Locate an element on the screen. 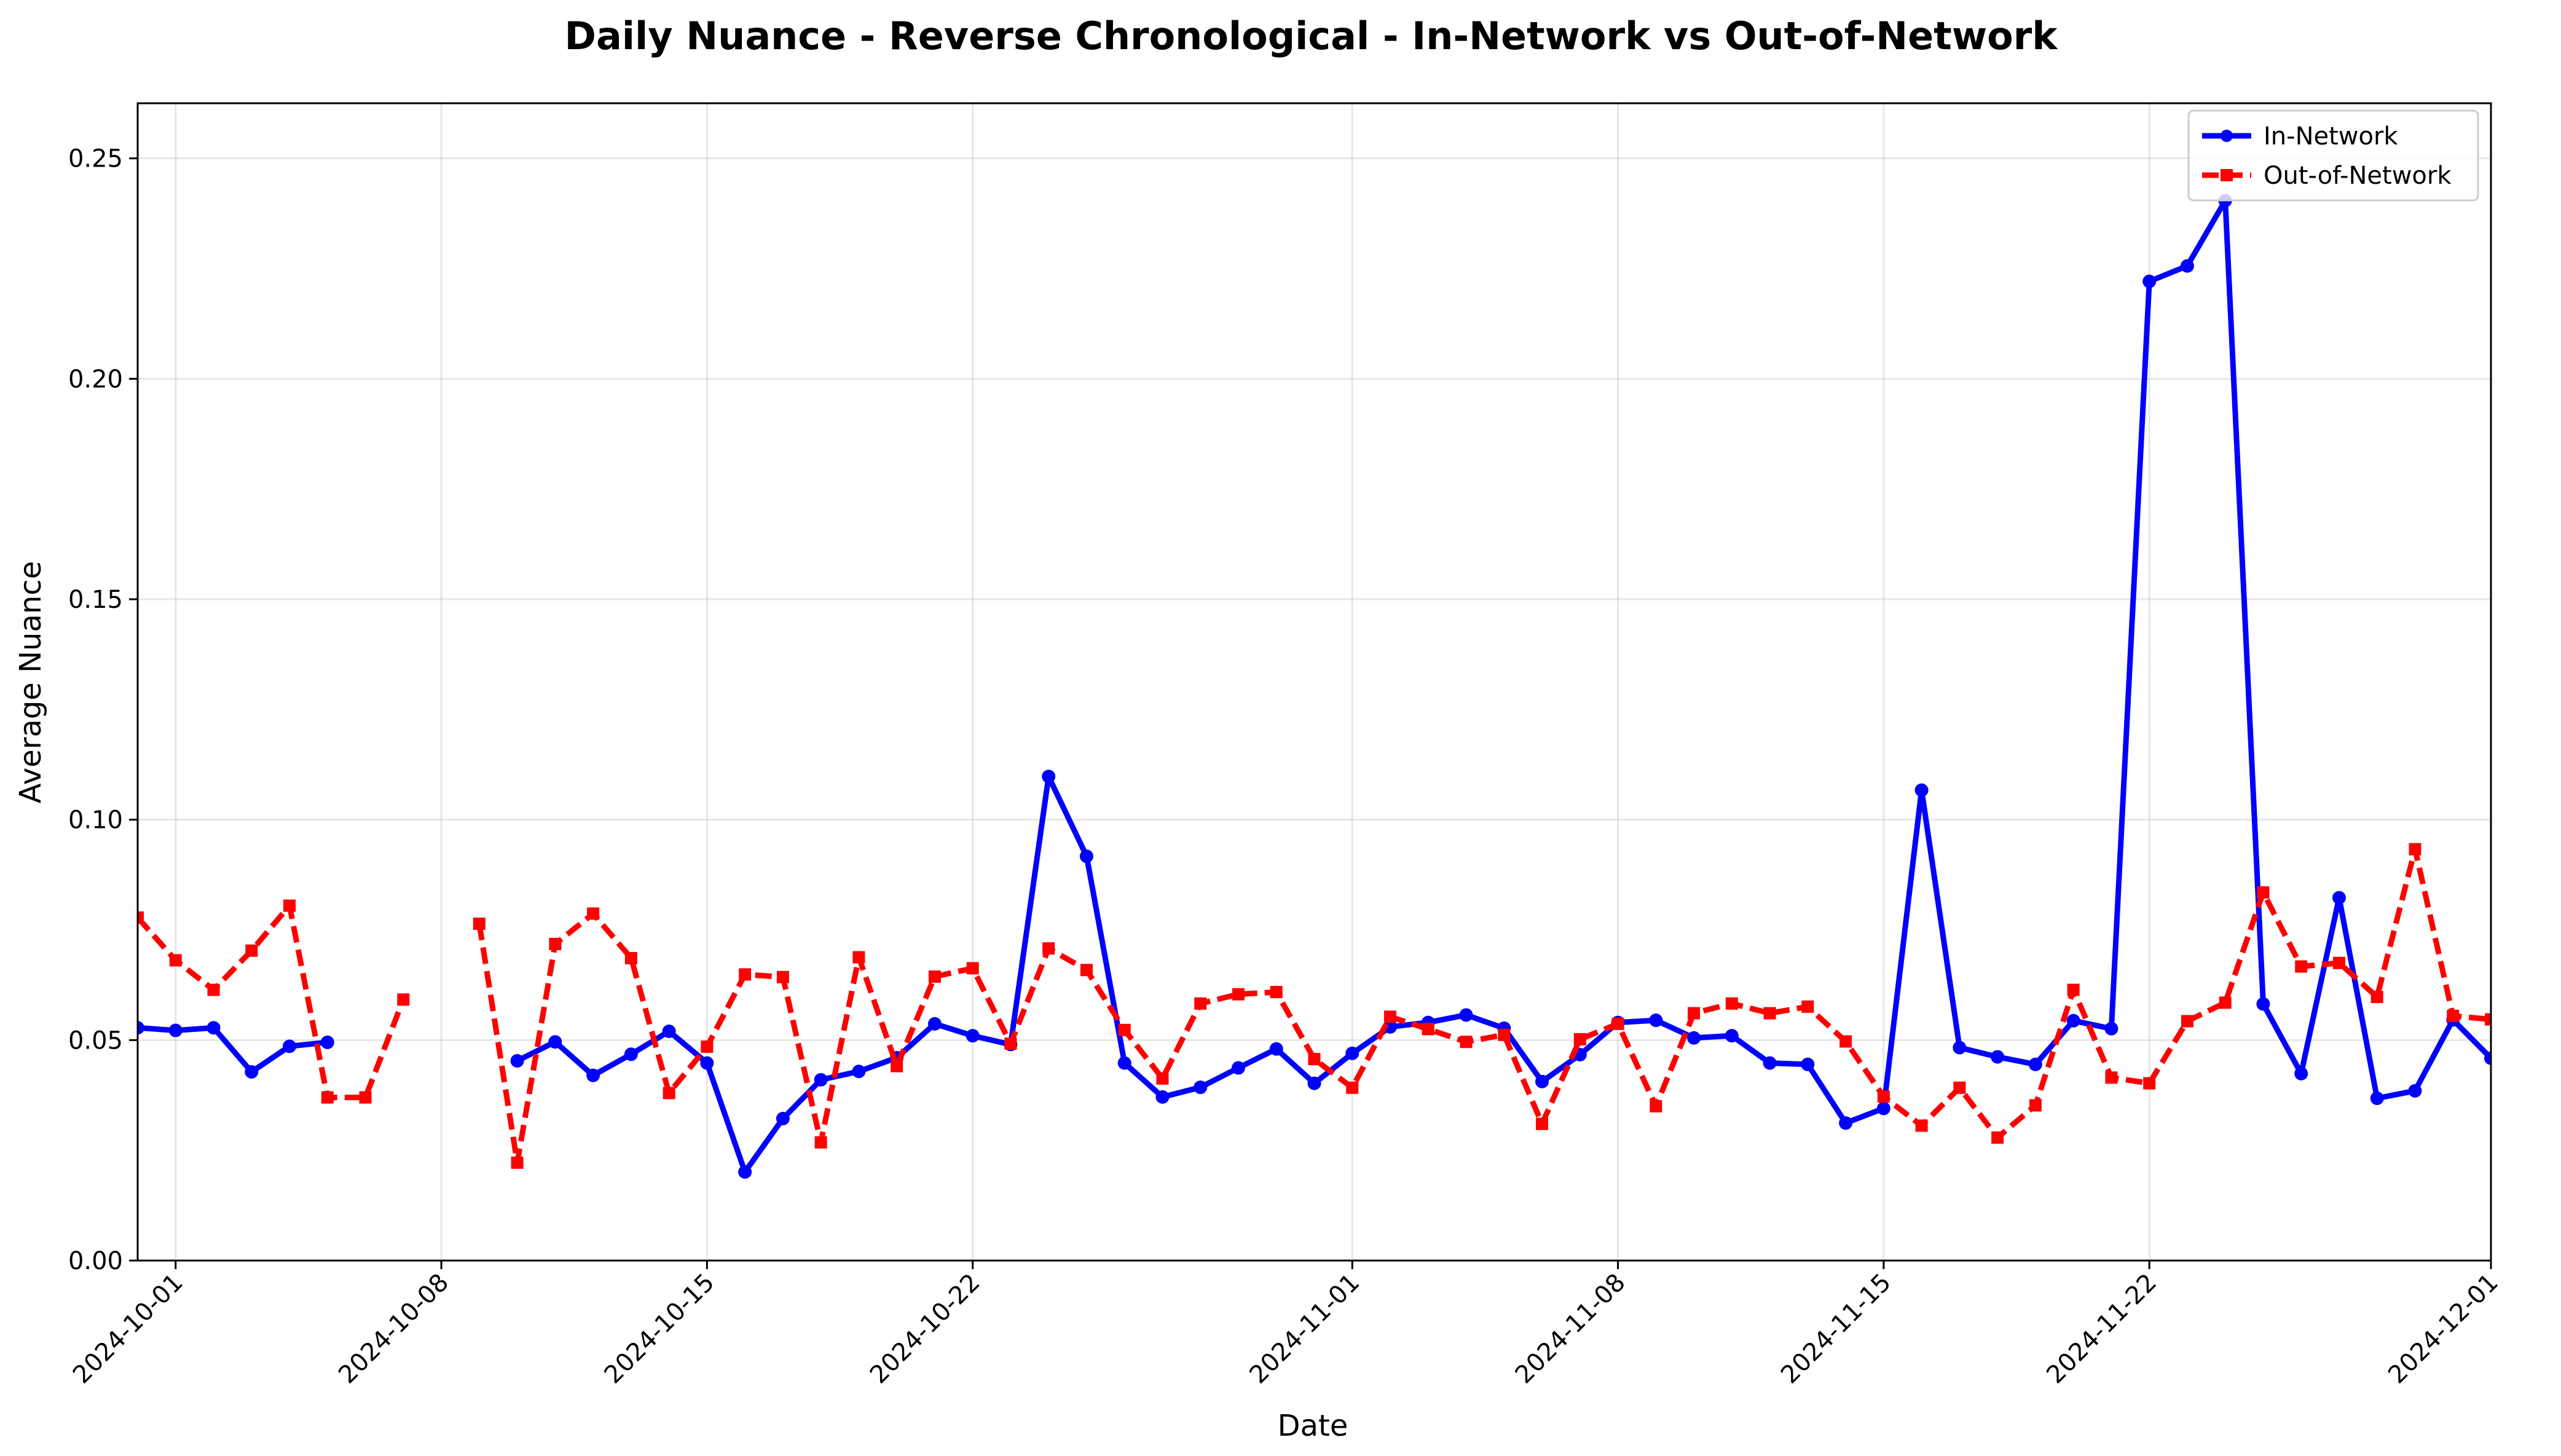 This screenshot has width=2561, height=1456. x-axis-label: Date is located at coordinates (1313, 1426).